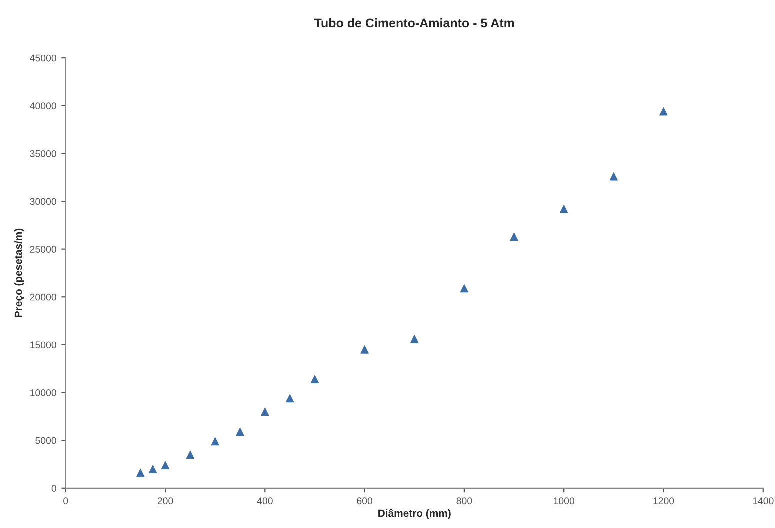  What do you see at coordinates (664, 501) in the screenshot?
I see `x-tick-label: 1200` at bounding box center [664, 501].